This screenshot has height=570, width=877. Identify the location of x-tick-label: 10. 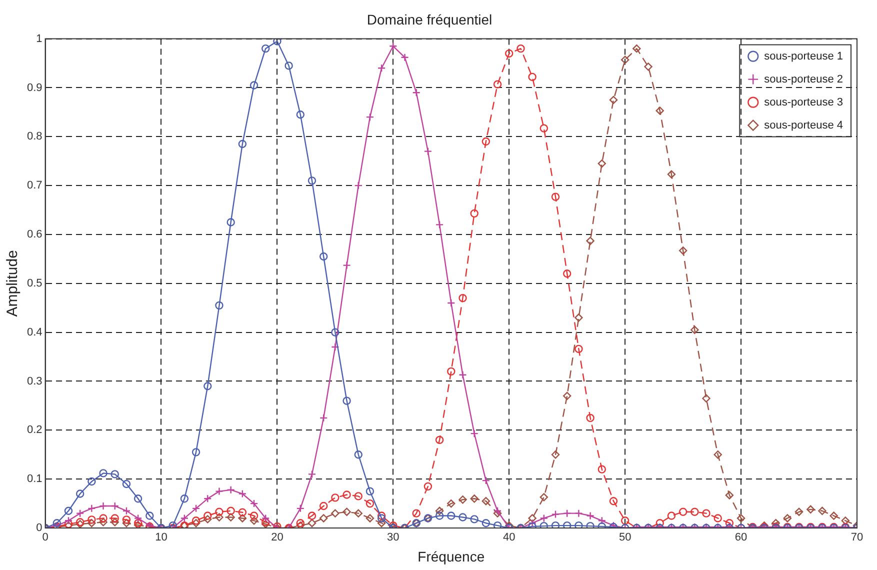
(161, 538).